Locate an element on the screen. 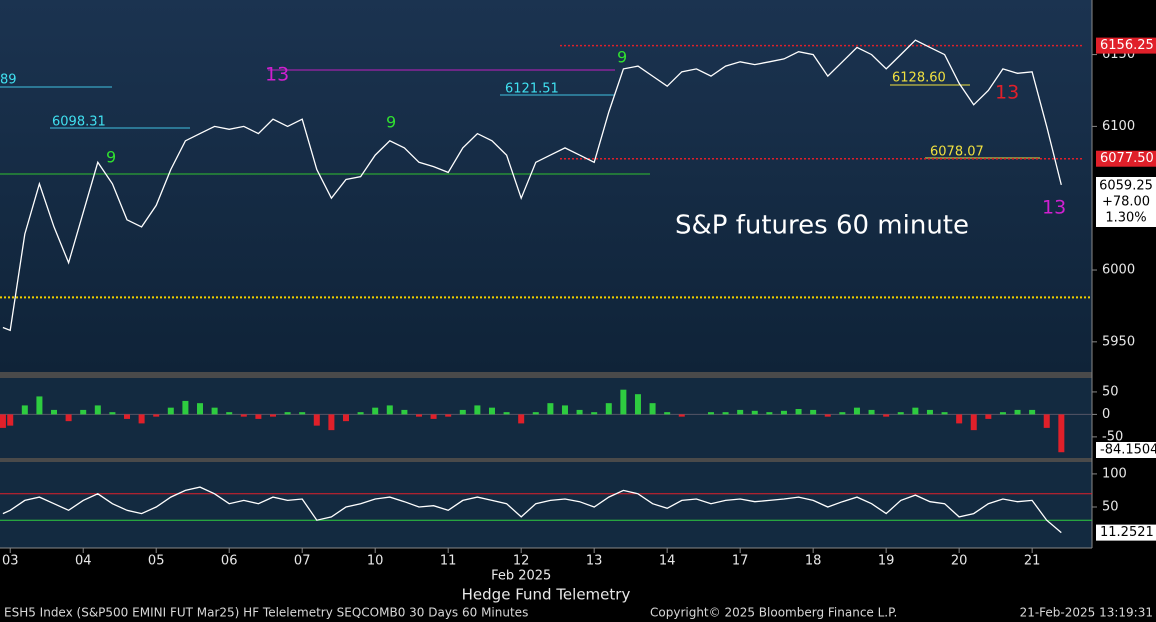 The width and height of the screenshot is (1156, 622). x-tick-label: 11 is located at coordinates (448, 561).